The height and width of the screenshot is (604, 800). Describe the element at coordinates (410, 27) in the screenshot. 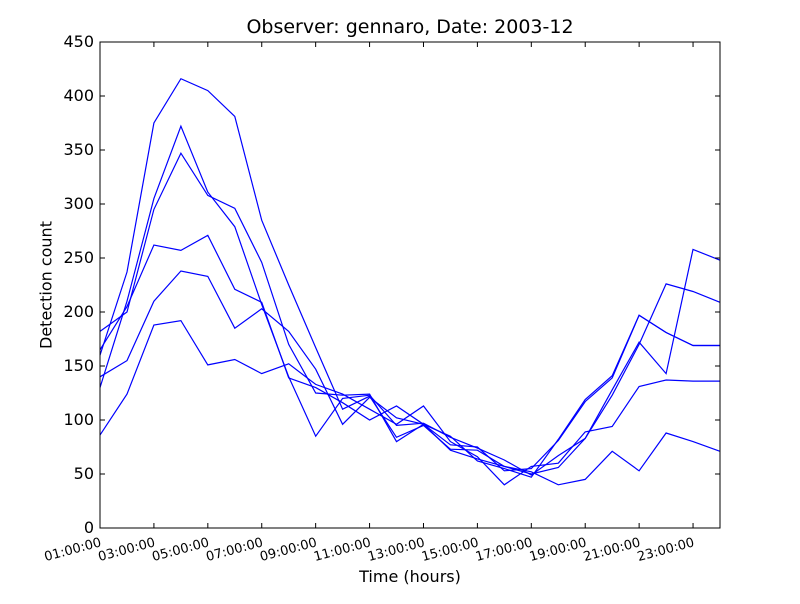

I see `chart-title: Observer: gennaro, Date: 2003-12` at that location.